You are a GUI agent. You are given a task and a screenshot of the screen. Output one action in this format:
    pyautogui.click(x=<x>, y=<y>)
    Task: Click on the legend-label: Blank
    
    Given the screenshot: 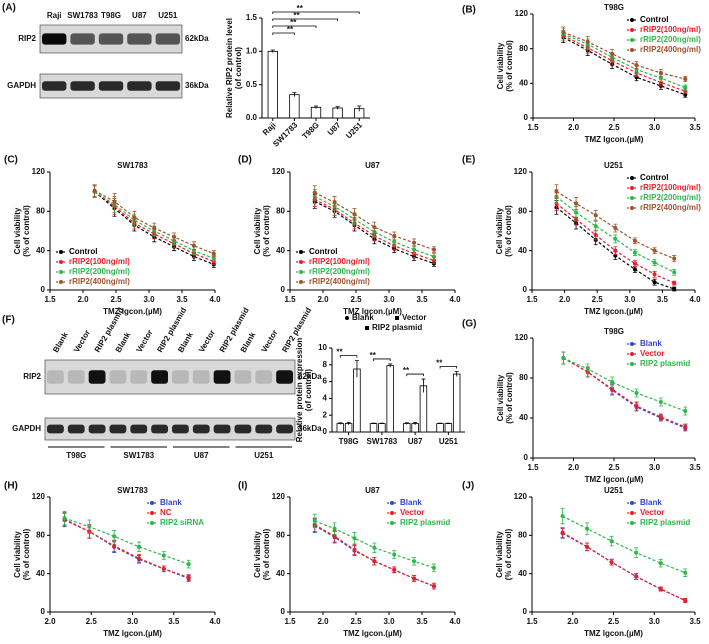 What is the action you would take?
    pyautogui.click(x=363, y=317)
    